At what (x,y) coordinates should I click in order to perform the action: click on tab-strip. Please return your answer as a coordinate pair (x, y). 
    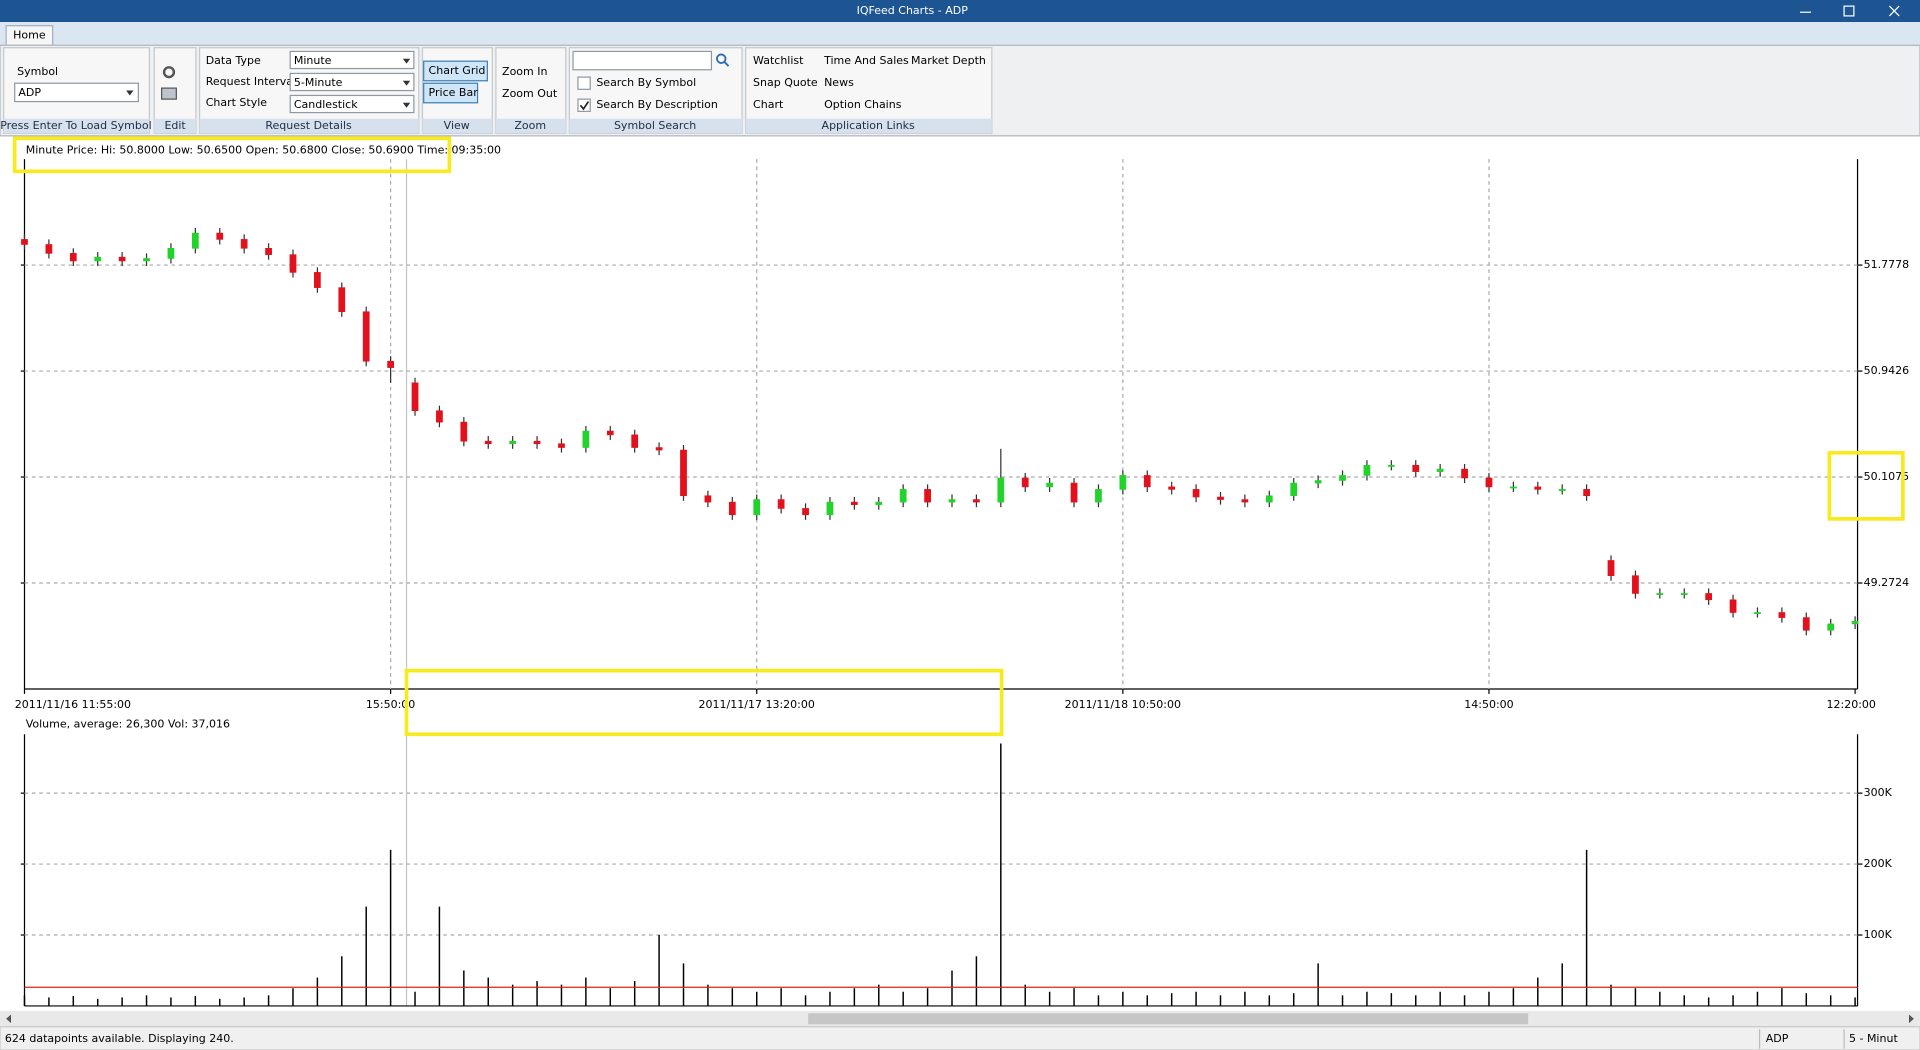
    Looking at the image, I should click on (960, 34).